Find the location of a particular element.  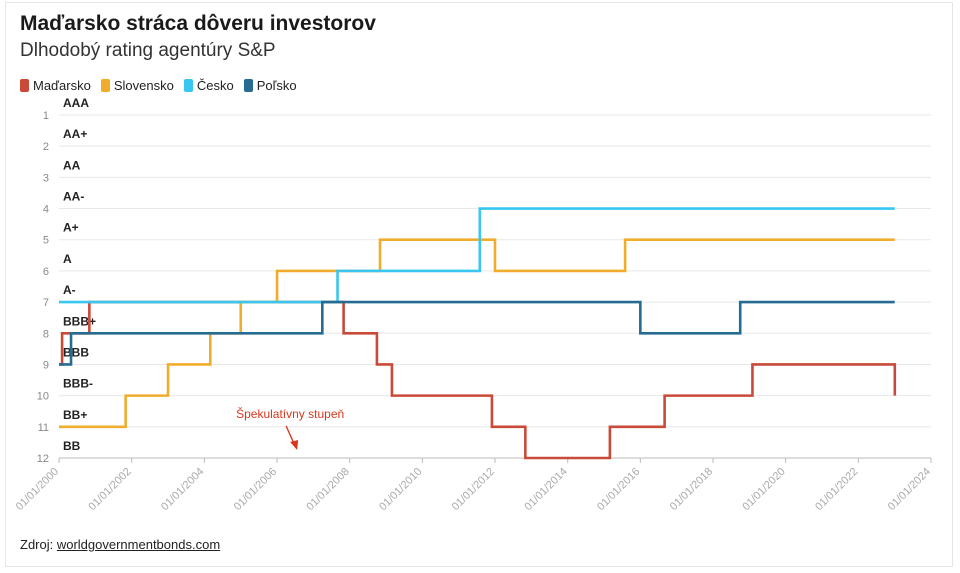

annotation-arrowhead is located at coordinates (294, 445).